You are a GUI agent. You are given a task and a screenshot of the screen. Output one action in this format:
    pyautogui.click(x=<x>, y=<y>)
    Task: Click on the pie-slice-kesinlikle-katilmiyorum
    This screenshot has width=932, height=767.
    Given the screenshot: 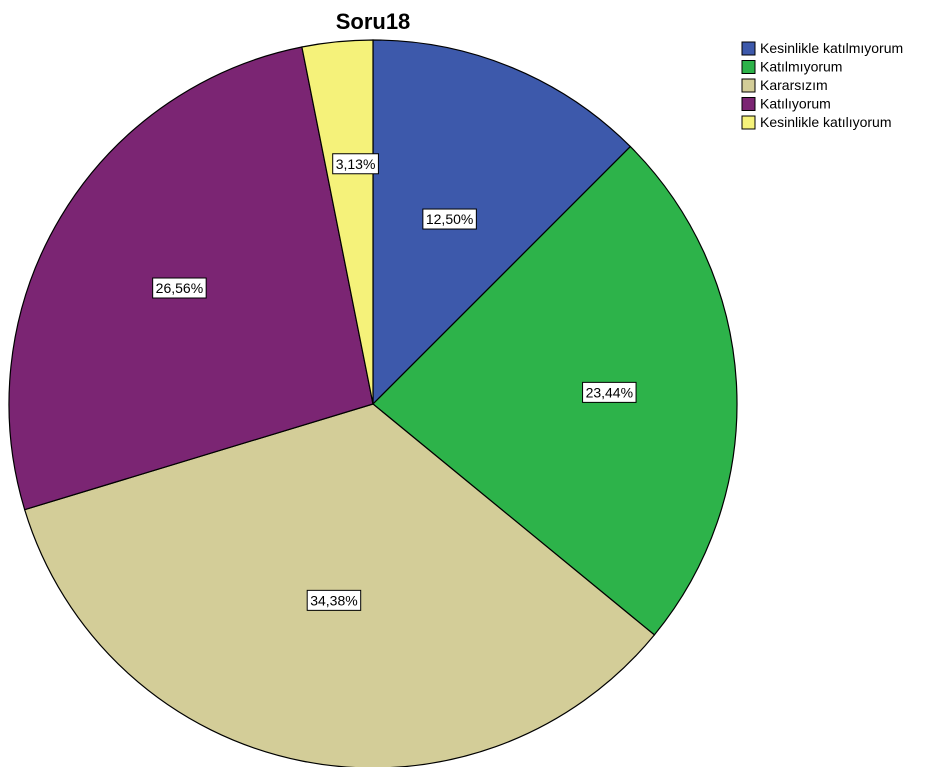 What is the action you would take?
    pyautogui.click(x=502, y=222)
    